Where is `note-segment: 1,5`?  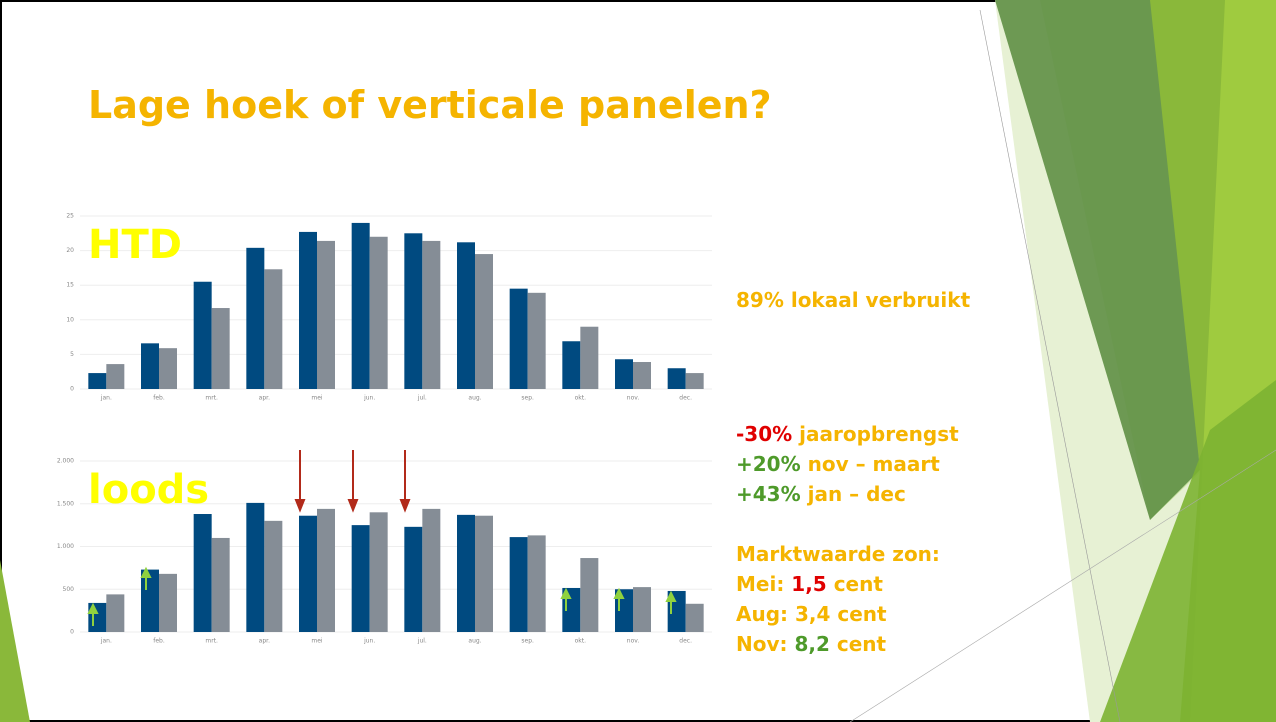
note-segment: 1,5 is located at coordinates (808, 584).